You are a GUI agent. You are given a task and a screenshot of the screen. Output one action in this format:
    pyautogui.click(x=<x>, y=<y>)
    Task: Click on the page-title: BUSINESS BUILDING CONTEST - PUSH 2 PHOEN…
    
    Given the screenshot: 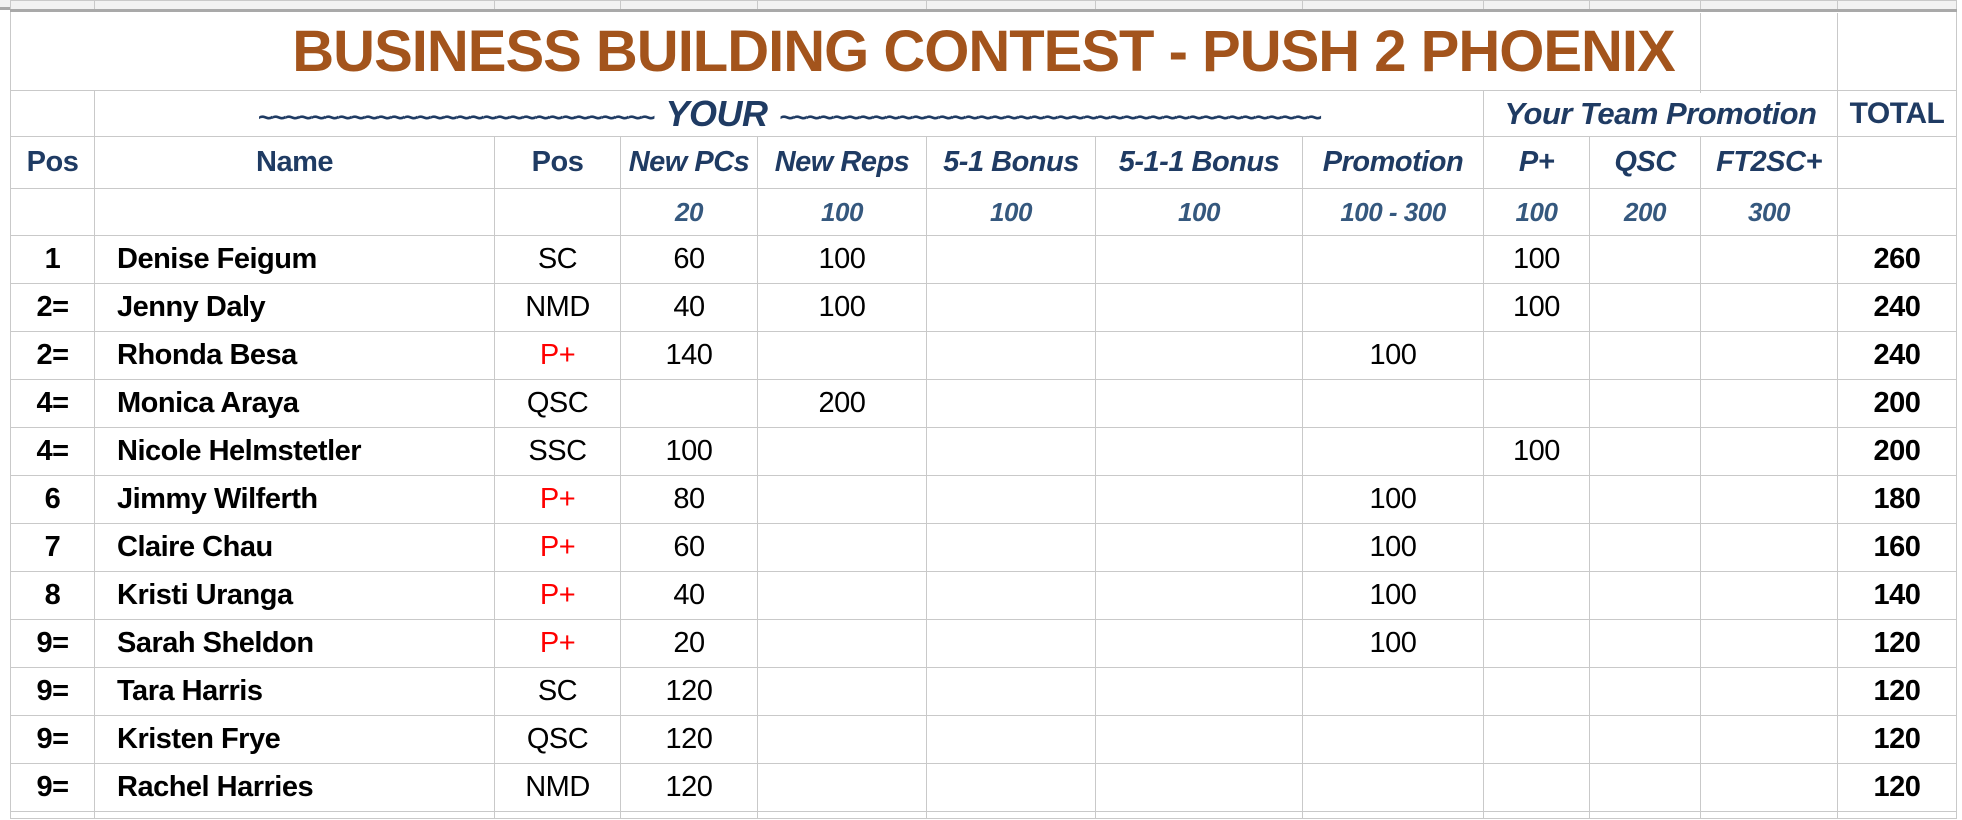 What is the action you would take?
    pyautogui.click(x=983, y=50)
    